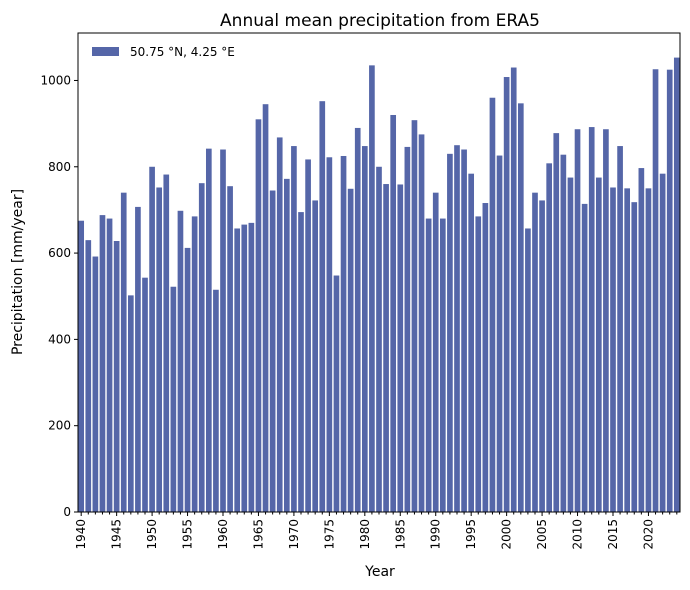 The height and width of the screenshot is (590, 690). What do you see at coordinates (507, 534) in the screenshot?
I see `x-tick-label: 2000` at bounding box center [507, 534].